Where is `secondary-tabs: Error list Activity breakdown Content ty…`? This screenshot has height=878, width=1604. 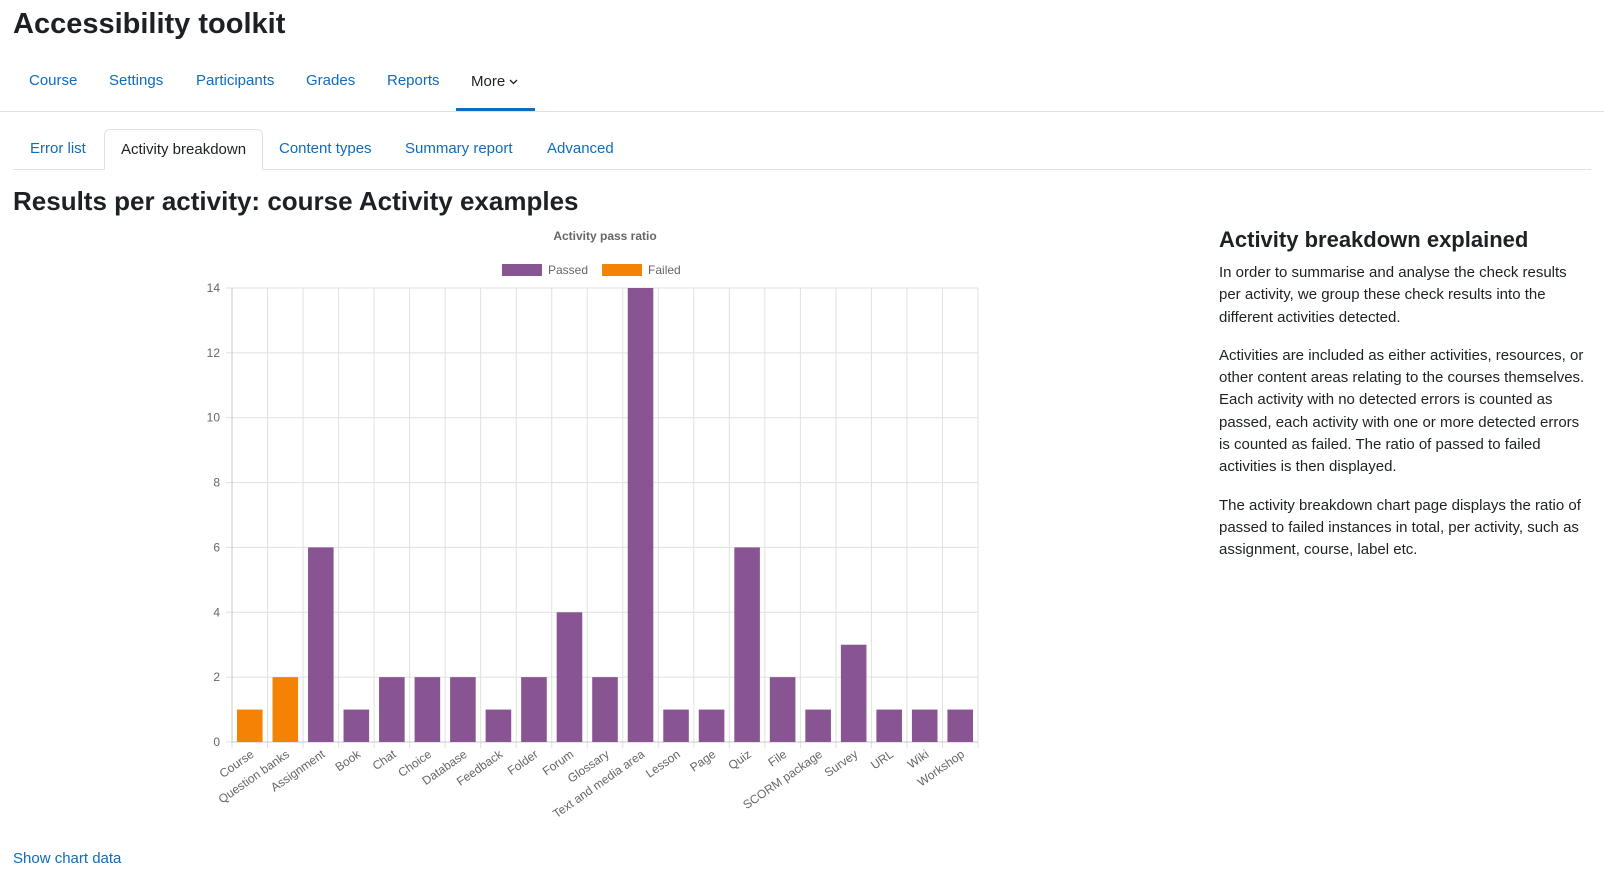
secondary-tabs: Error list Activity breakdown Content ty… is located at coordinates (802, 149).